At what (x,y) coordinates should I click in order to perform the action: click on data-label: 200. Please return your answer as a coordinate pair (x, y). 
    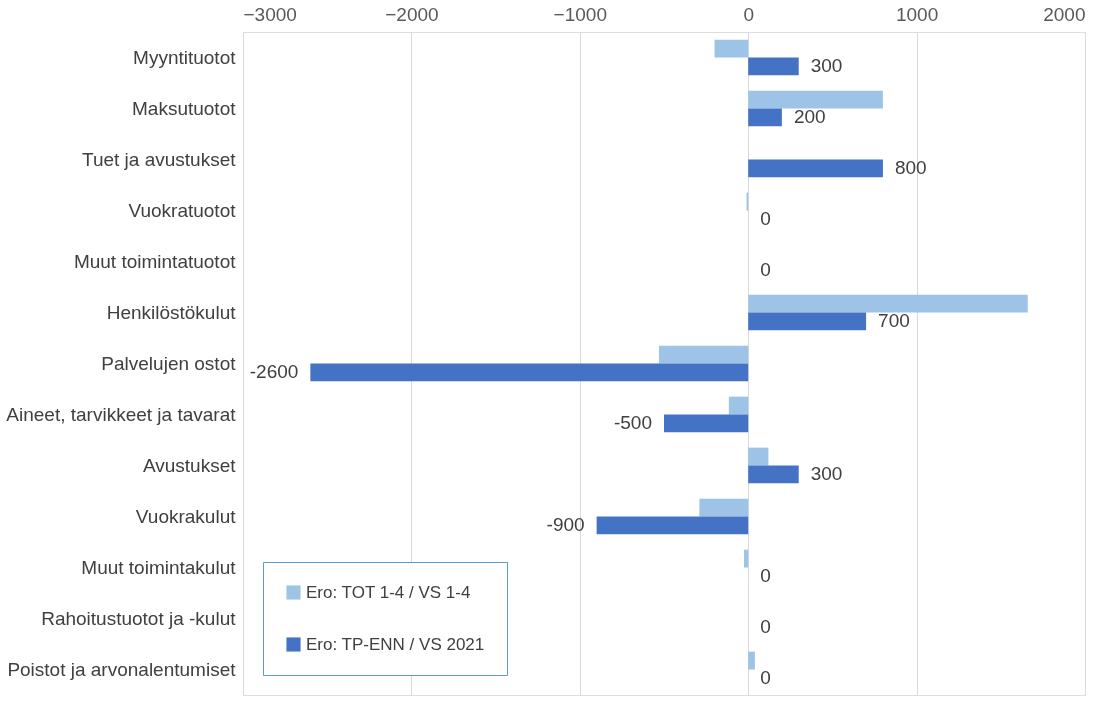
    Looking at the image, I should click on (809, 117).